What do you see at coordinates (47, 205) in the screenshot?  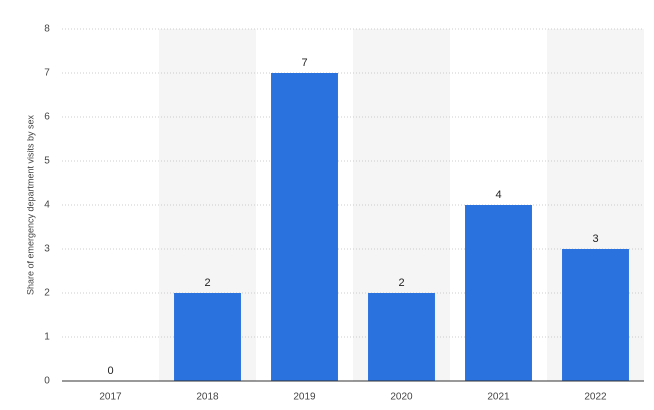 I see `y-tick-label: 4` at bounding box center [47, 205].